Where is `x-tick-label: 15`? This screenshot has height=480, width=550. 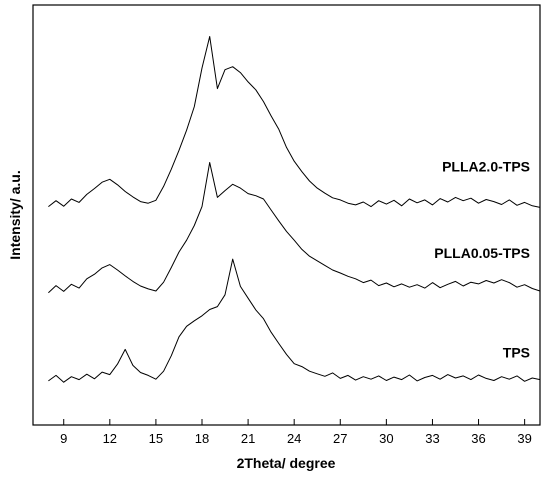 x-tick-label: 15 is located at coordinates (156, 438).